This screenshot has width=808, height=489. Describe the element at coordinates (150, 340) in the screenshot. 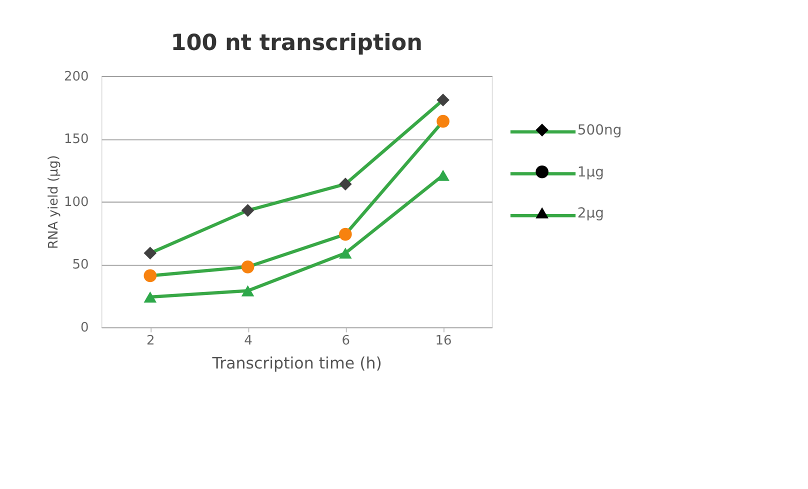

I see `x-tick-label: 2` at that location.